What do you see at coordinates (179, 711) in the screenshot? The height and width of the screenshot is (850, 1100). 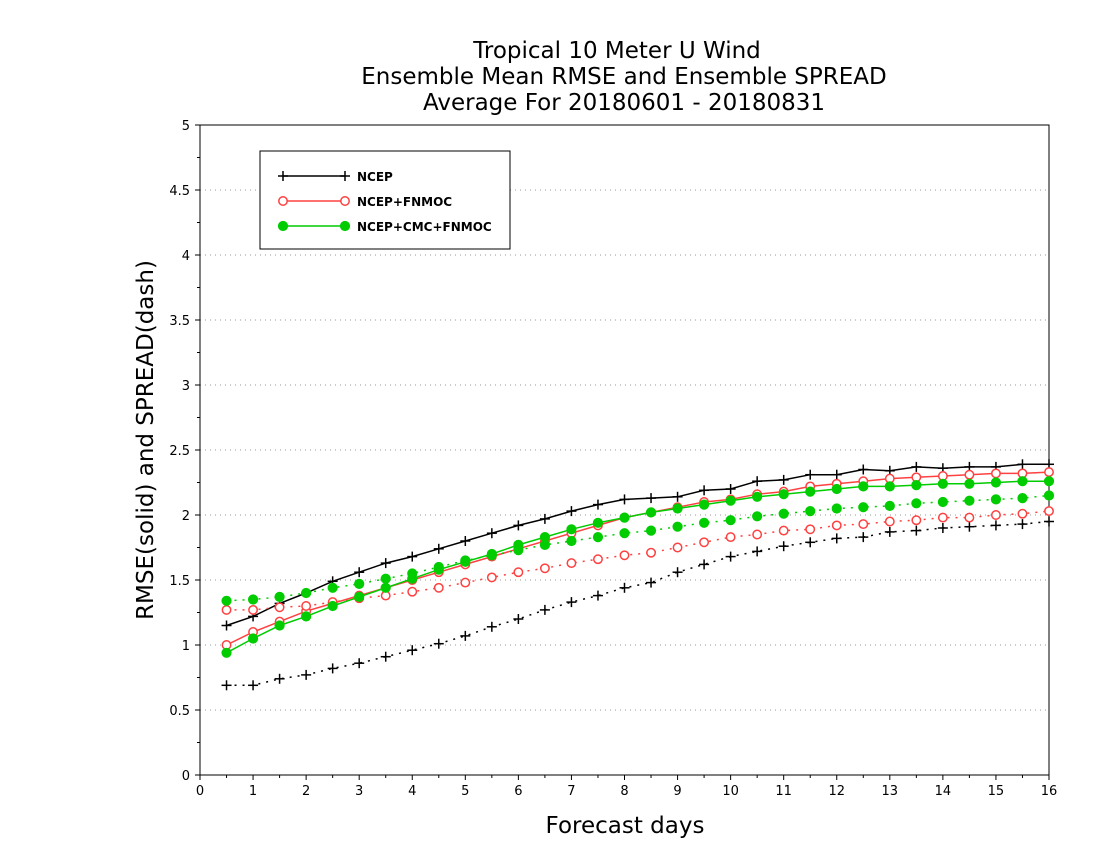 I see `y-tick-label: 0.5` at bounding box center [179, 711].